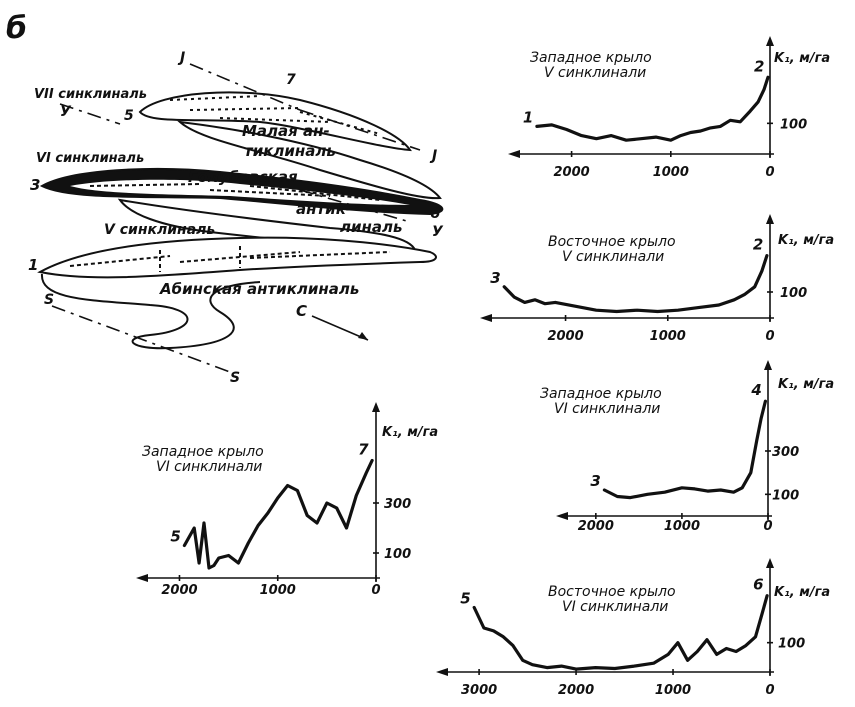  What do you see at coordinates (90, 94) in the screenshot?
I see `label-syncline-vii: VII синклиналь` at bounding box center [90, 94].